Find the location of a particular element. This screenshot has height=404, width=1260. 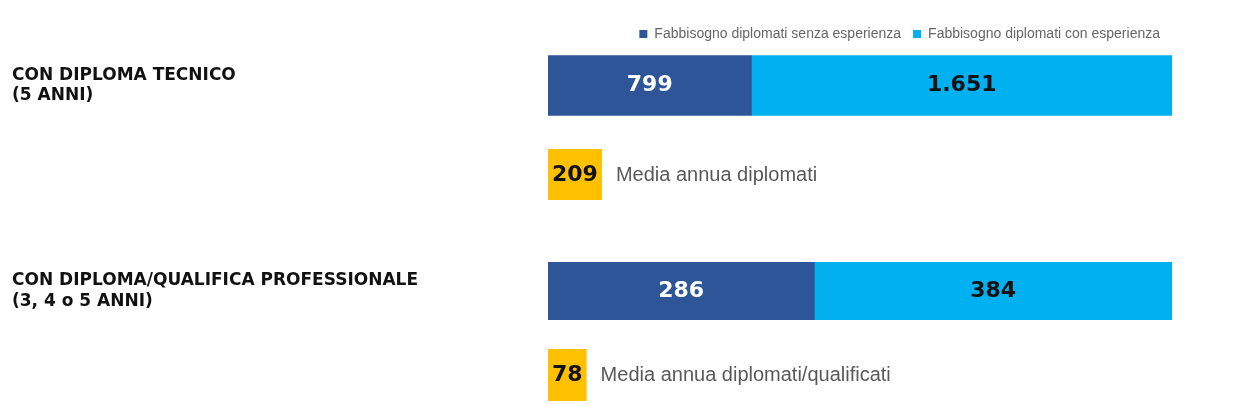

data-label: 1.651 is located at coordinates (961, 84).